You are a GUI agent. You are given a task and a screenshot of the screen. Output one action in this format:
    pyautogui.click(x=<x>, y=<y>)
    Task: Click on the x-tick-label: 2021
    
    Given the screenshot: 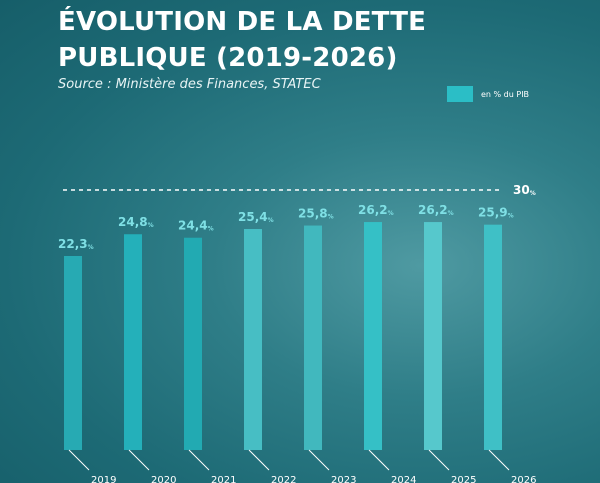 What is the action you would take?
    pyautogui.click(x=223, y=479)
    